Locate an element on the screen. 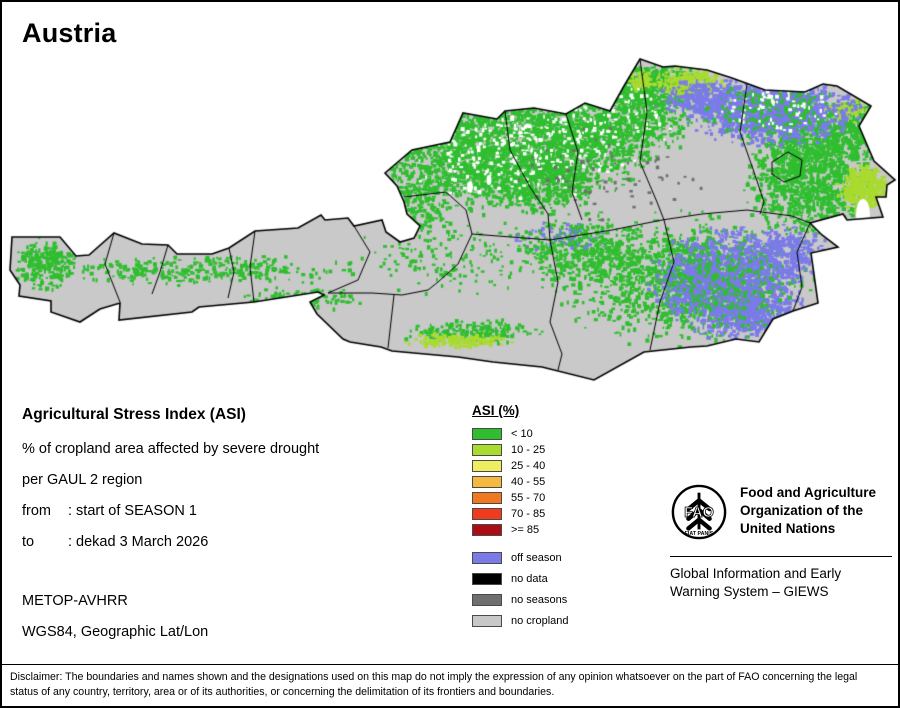  legend-label: off season is located at coordinates (536, 558).